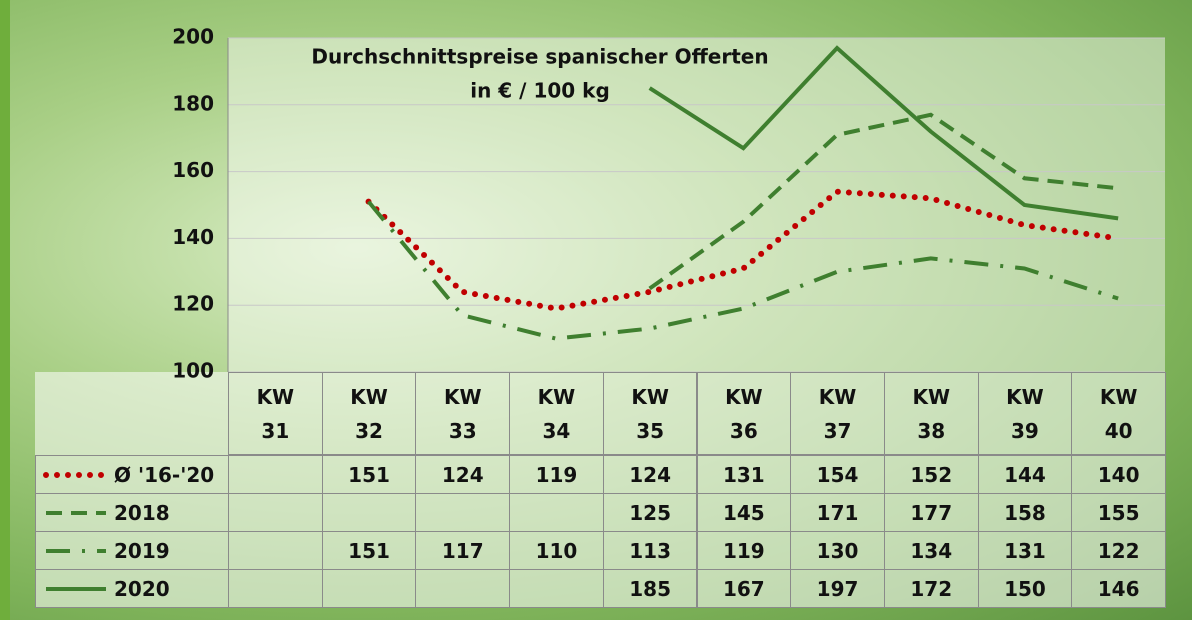 The width and height of the screenshot is (1192, 620). I want to click on table-cell: 146, so click(1118, 588).